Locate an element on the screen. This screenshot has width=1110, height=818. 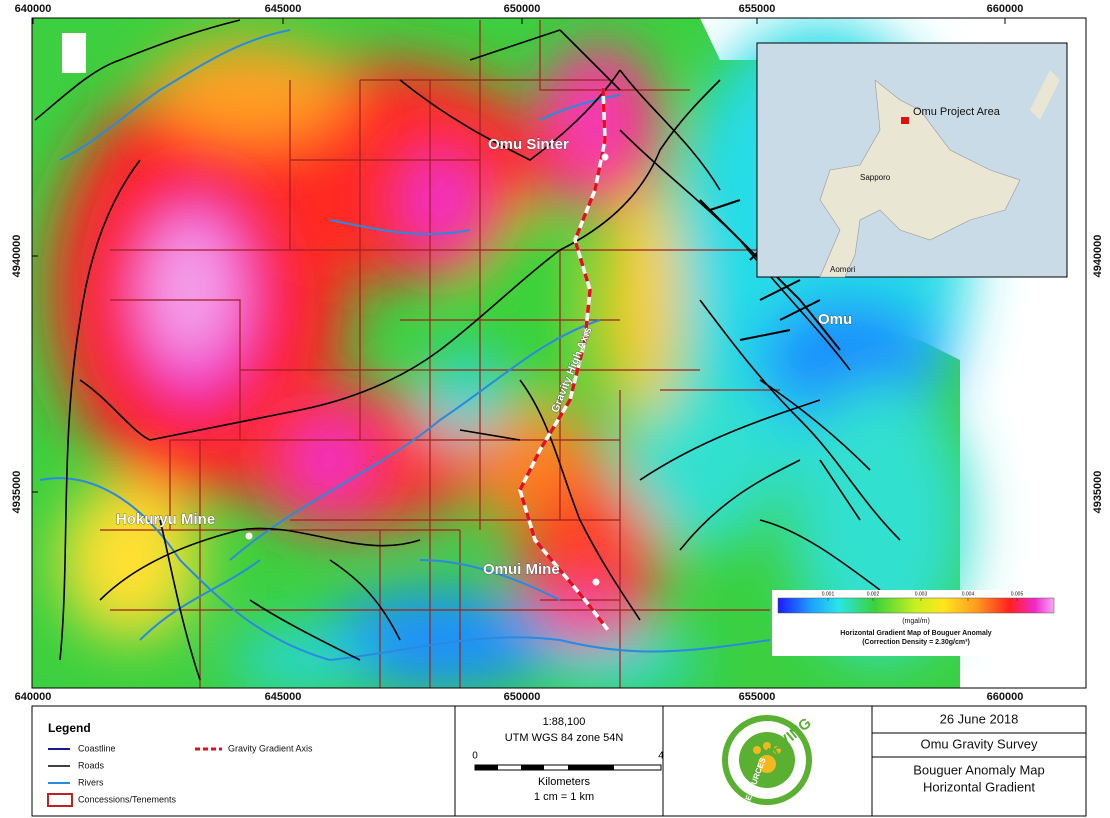
inset-map: Omu Project Area Sapporo Aomori is located at coordinates (912, 160).